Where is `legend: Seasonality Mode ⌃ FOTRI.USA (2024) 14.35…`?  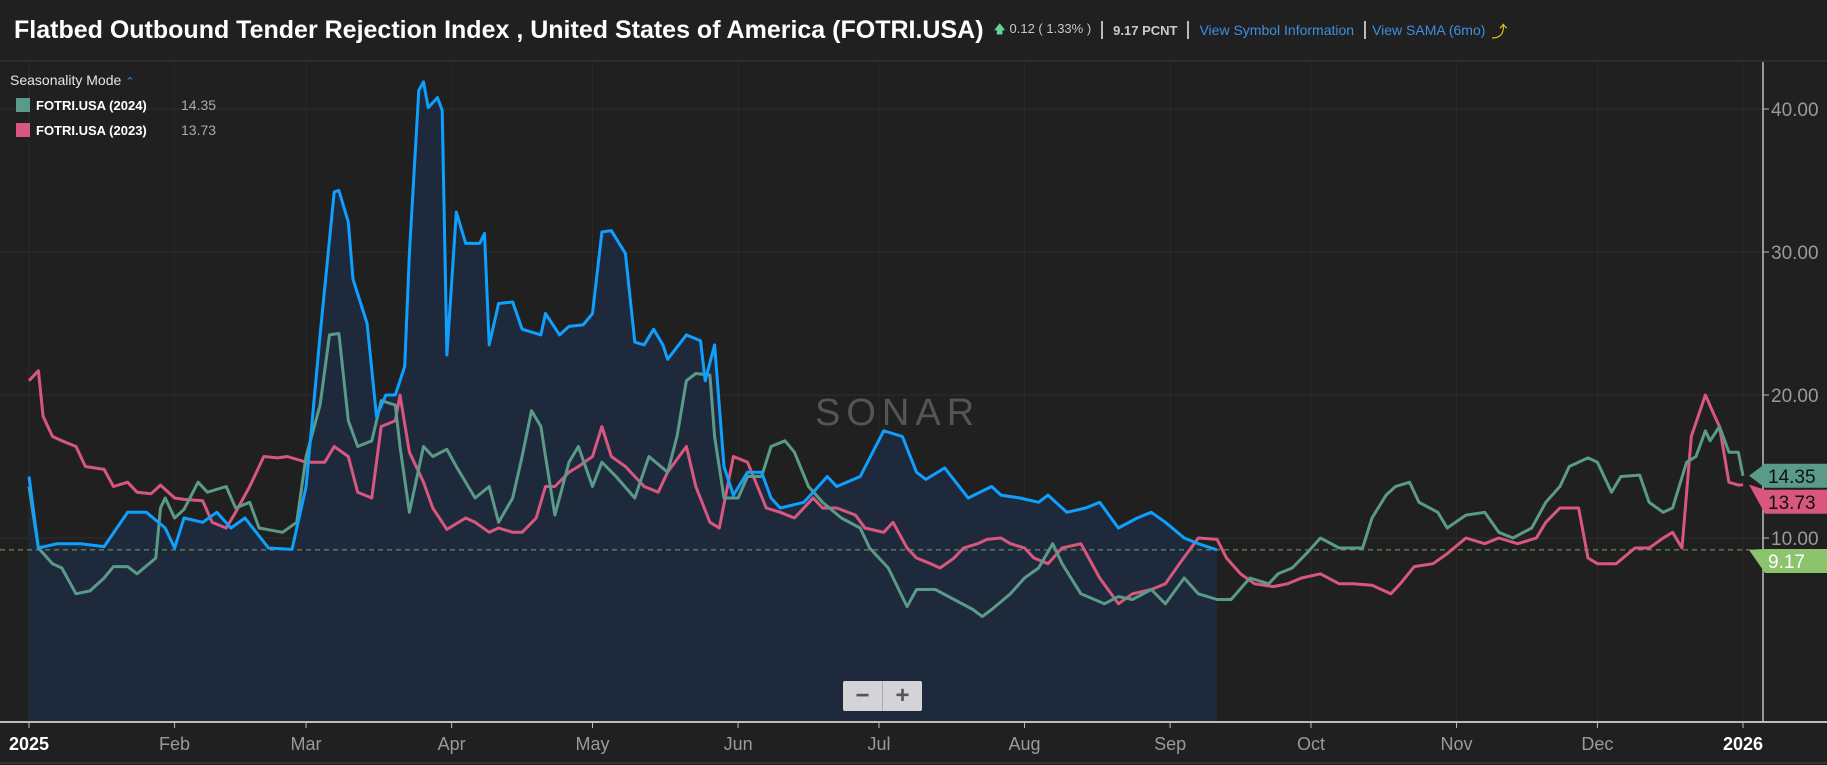
legend: Seasonality Mode ⌃ FOTRI.USA (2024) 14.35… is located at coordinates (113, 105).